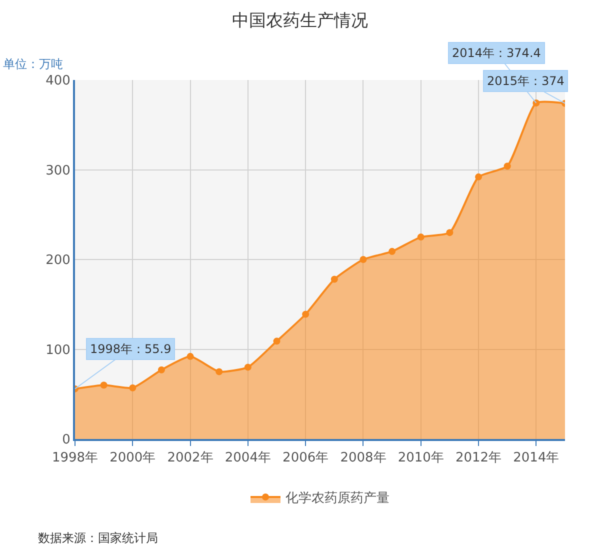  What do you see at coordinates (58, 170) in the screenshot?
I see `y-tick-label: 300` at bounding box center [58, 170].